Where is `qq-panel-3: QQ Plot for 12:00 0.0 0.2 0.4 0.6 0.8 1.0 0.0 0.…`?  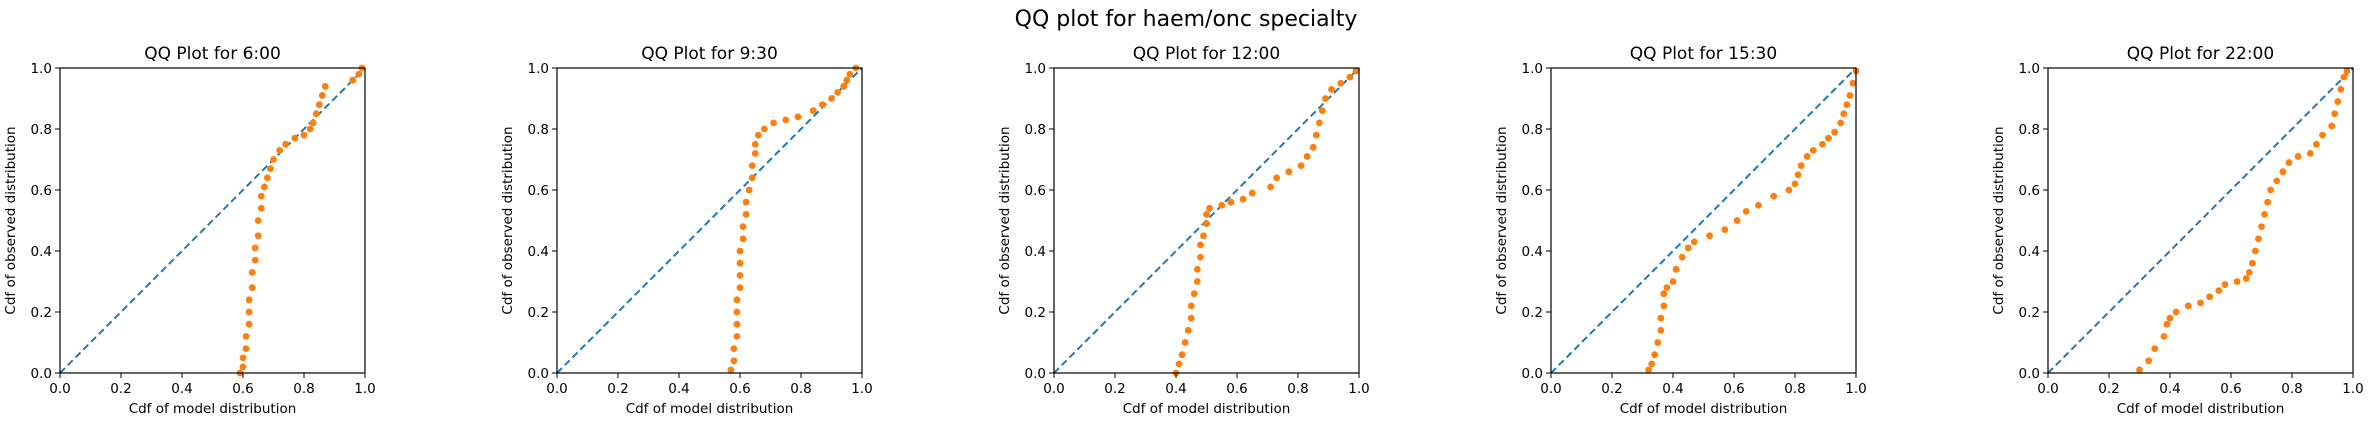 qq-panel-3: QQ Plot for 12:00 0.0 0.2 0.4 0.6 0.8 1.0 0.0 0.… is located at coordinates (1183, 230).